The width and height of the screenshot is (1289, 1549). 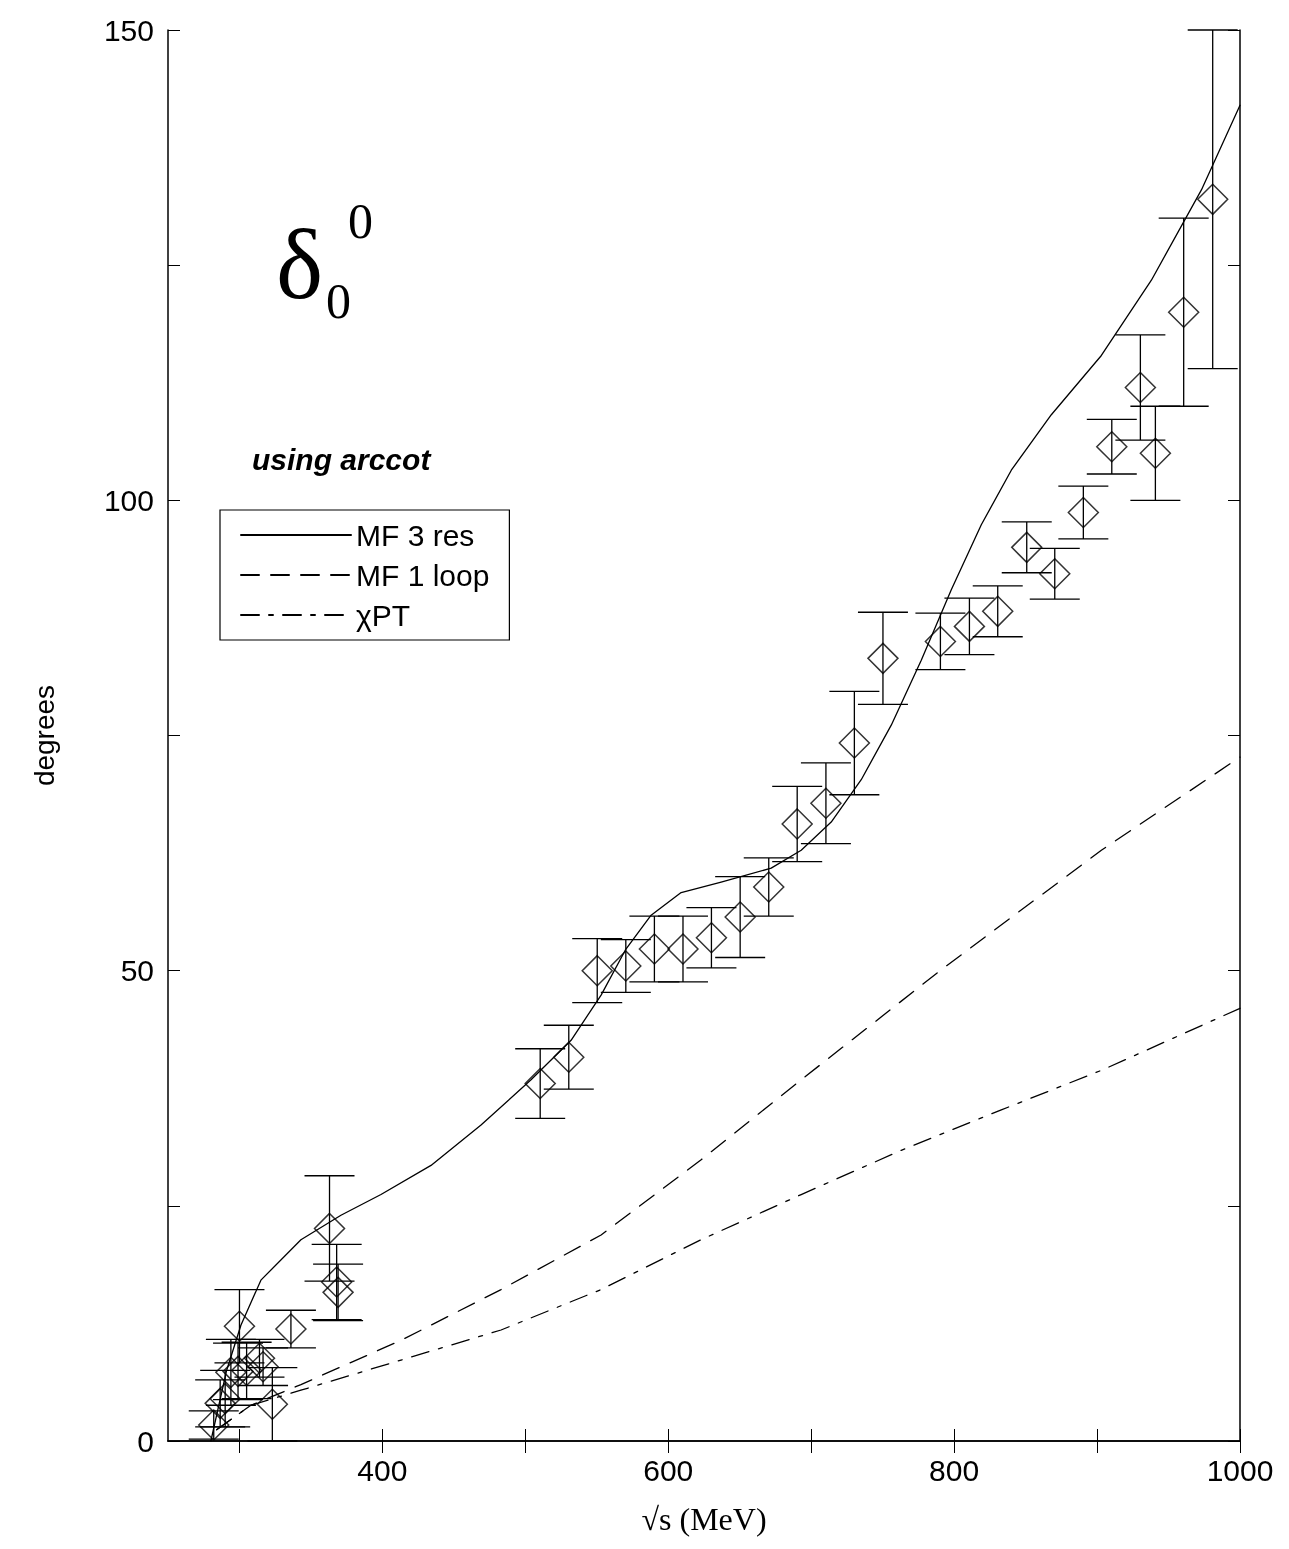 What do you see at coordinates (383, 615) in the screenshot?
I see `legend-label: χPT` at bounding box center [383, 615].